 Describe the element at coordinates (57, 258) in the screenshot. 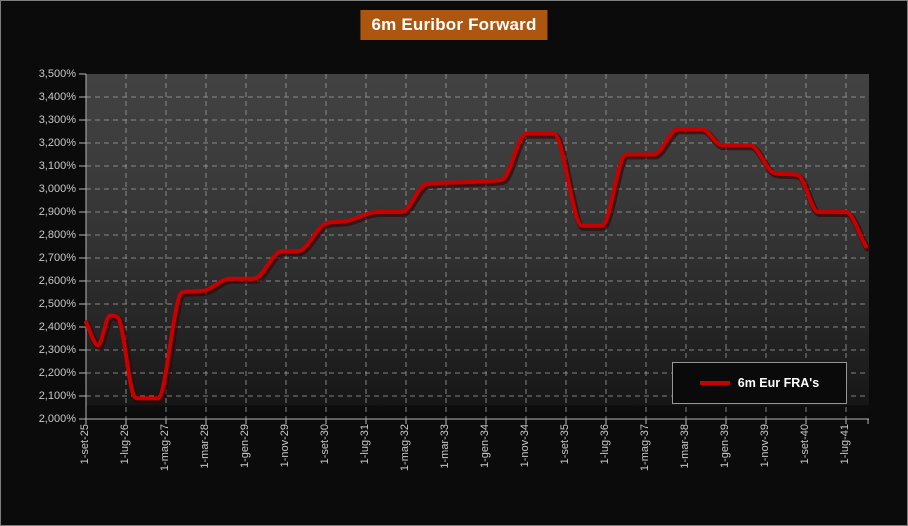

I see `y-tick-label: 2,700%` at that location.